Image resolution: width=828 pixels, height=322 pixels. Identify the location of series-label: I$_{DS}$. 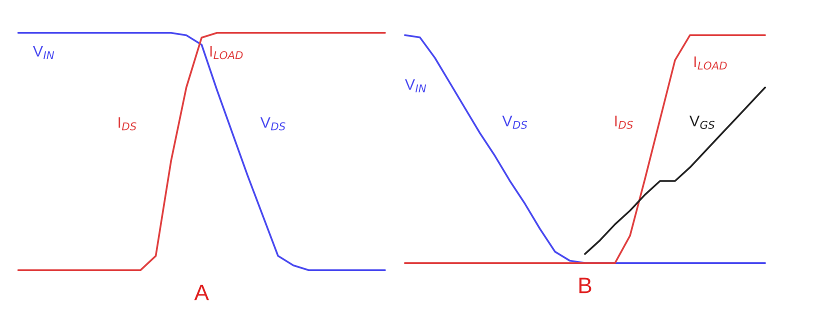
(624, 122).